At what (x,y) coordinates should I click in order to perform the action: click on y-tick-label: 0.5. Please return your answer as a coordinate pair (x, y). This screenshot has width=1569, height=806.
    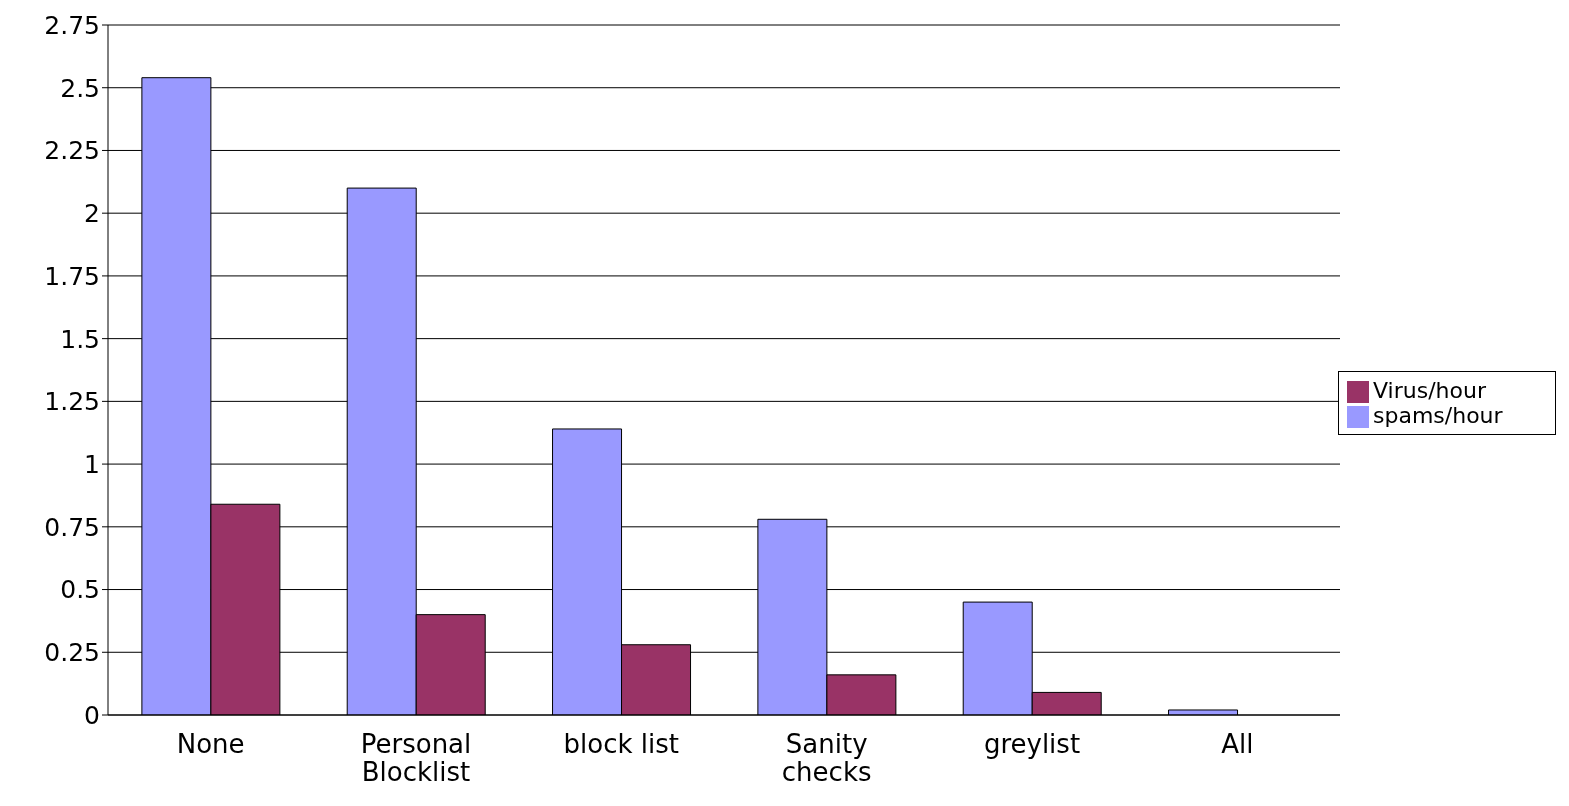
    Looking at the image, I should click on (80, 590).